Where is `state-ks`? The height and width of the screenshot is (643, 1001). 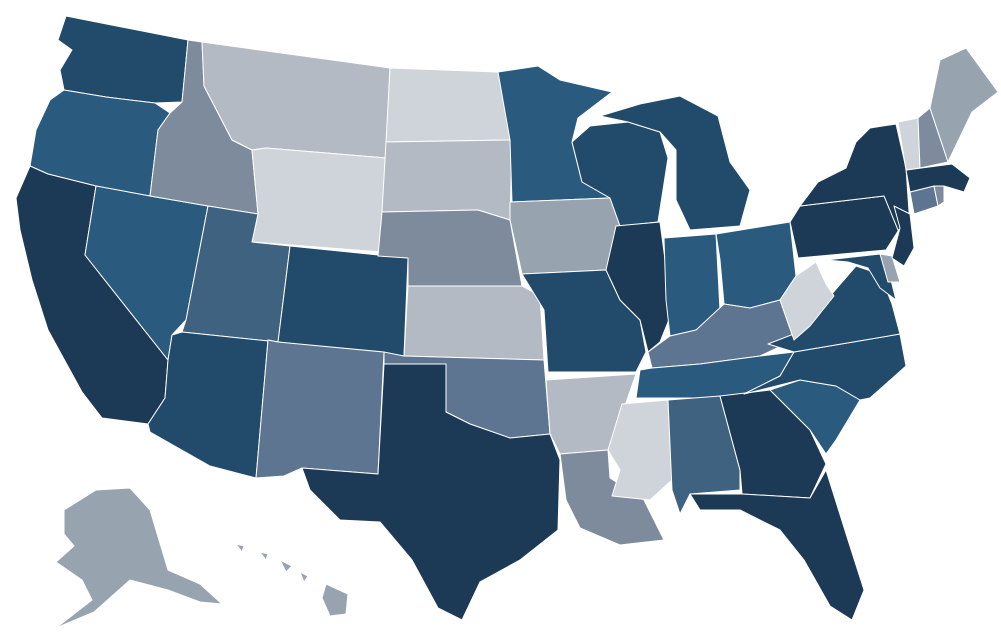 state-ks is located at coordinates (474, 323).